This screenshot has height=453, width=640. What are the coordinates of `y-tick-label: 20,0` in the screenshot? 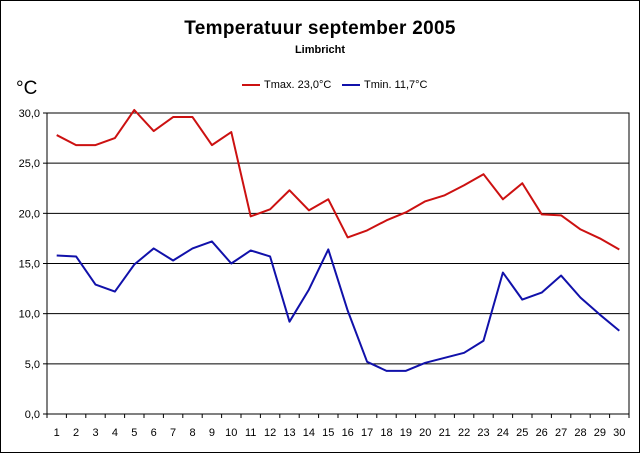 It's located at (29, 214).